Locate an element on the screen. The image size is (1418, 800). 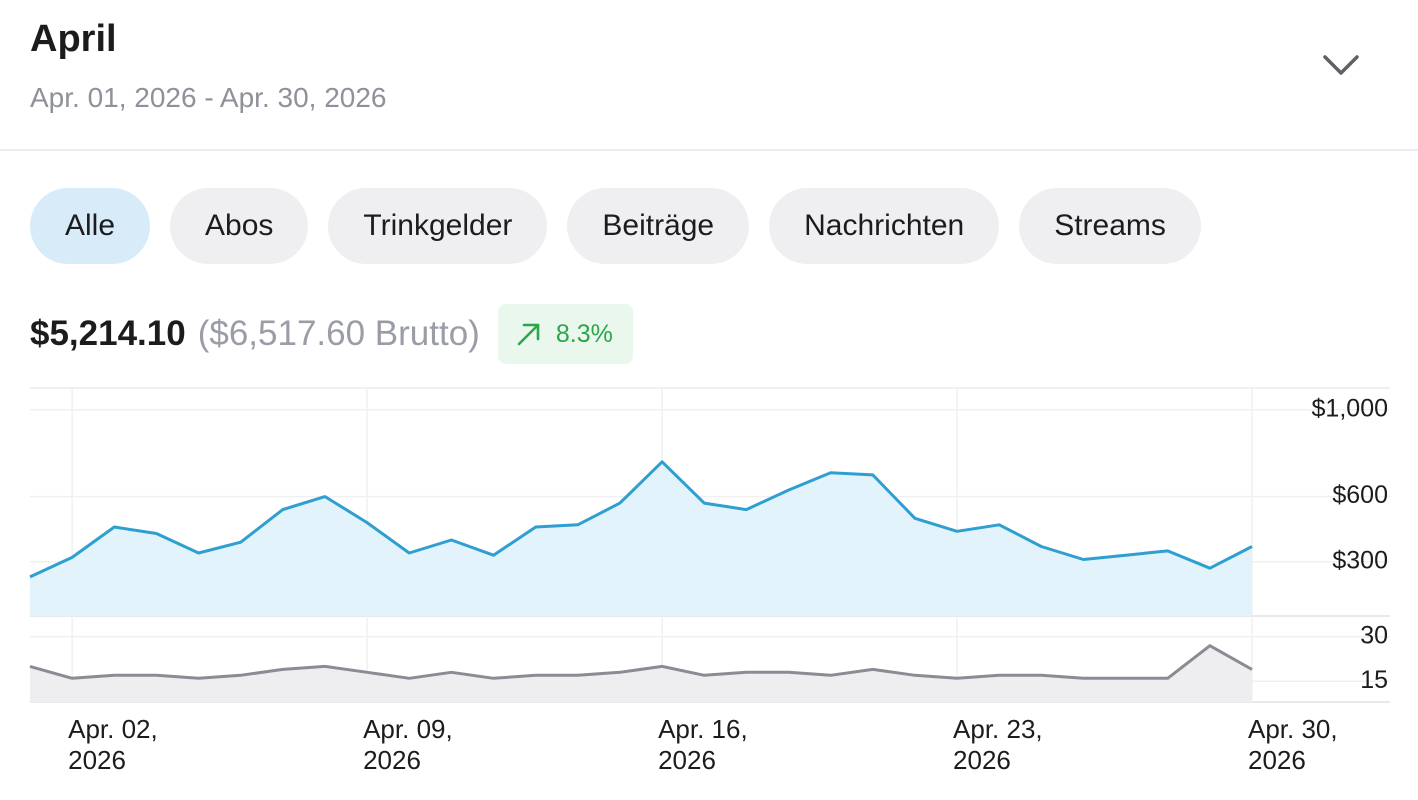
y-tick-label: $600 is located at coordinates (1360, 495).